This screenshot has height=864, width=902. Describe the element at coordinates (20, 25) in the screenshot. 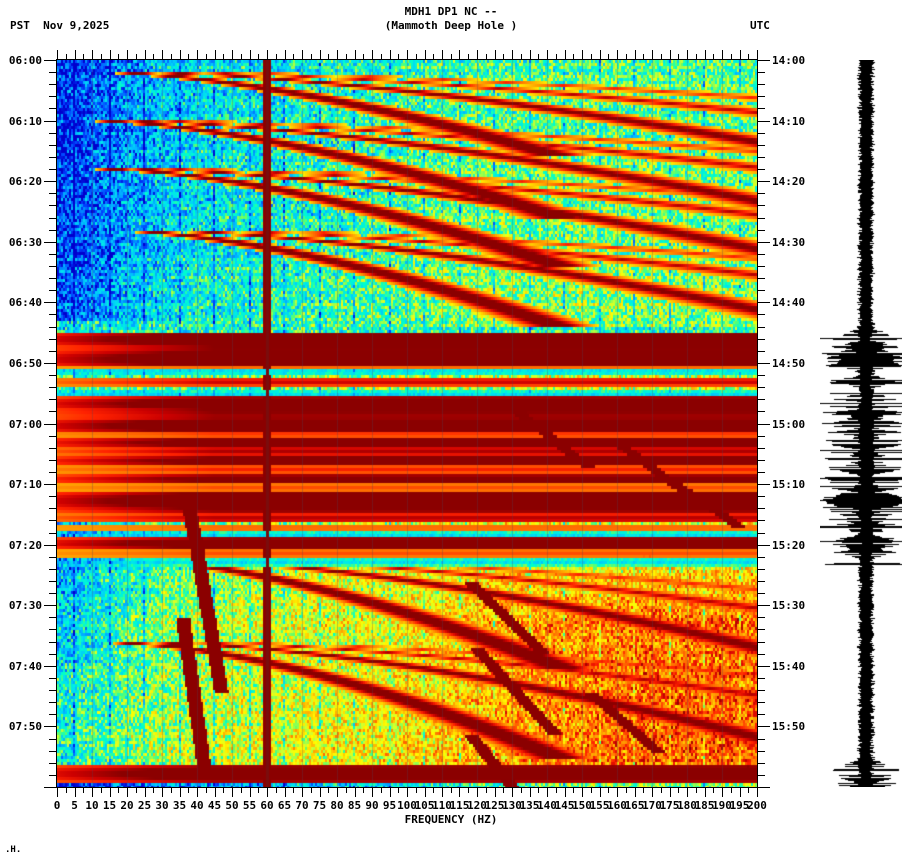

I see `left-timezone-label: PST` at that location.